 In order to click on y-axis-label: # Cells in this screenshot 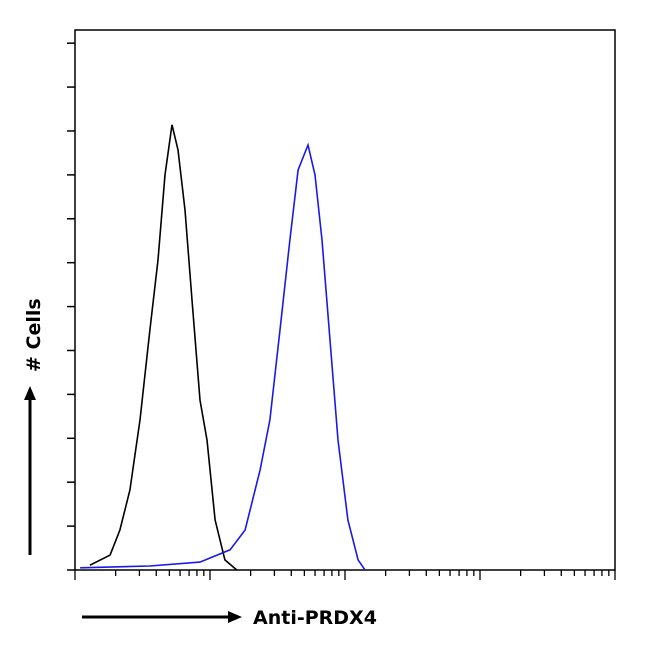, I will do `click(34, 335)`.